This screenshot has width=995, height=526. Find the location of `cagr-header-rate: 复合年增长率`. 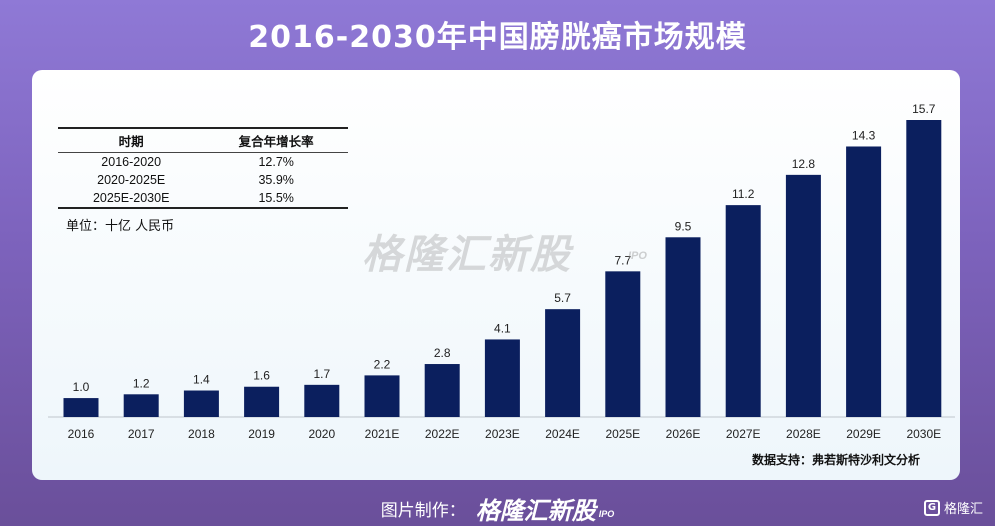

cagr-header-rate: 复合年增长率 is located at coordinates (276, 140).